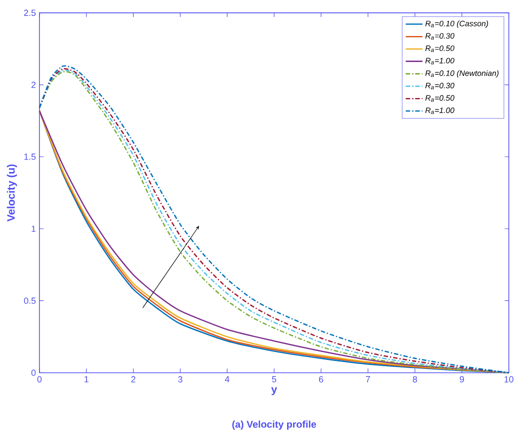 The height and width of the screenshot is (435, 517). Describe the element at coordinates (30, 301) in the screenshot. I see `y-tick-label: 0.5` at that location.